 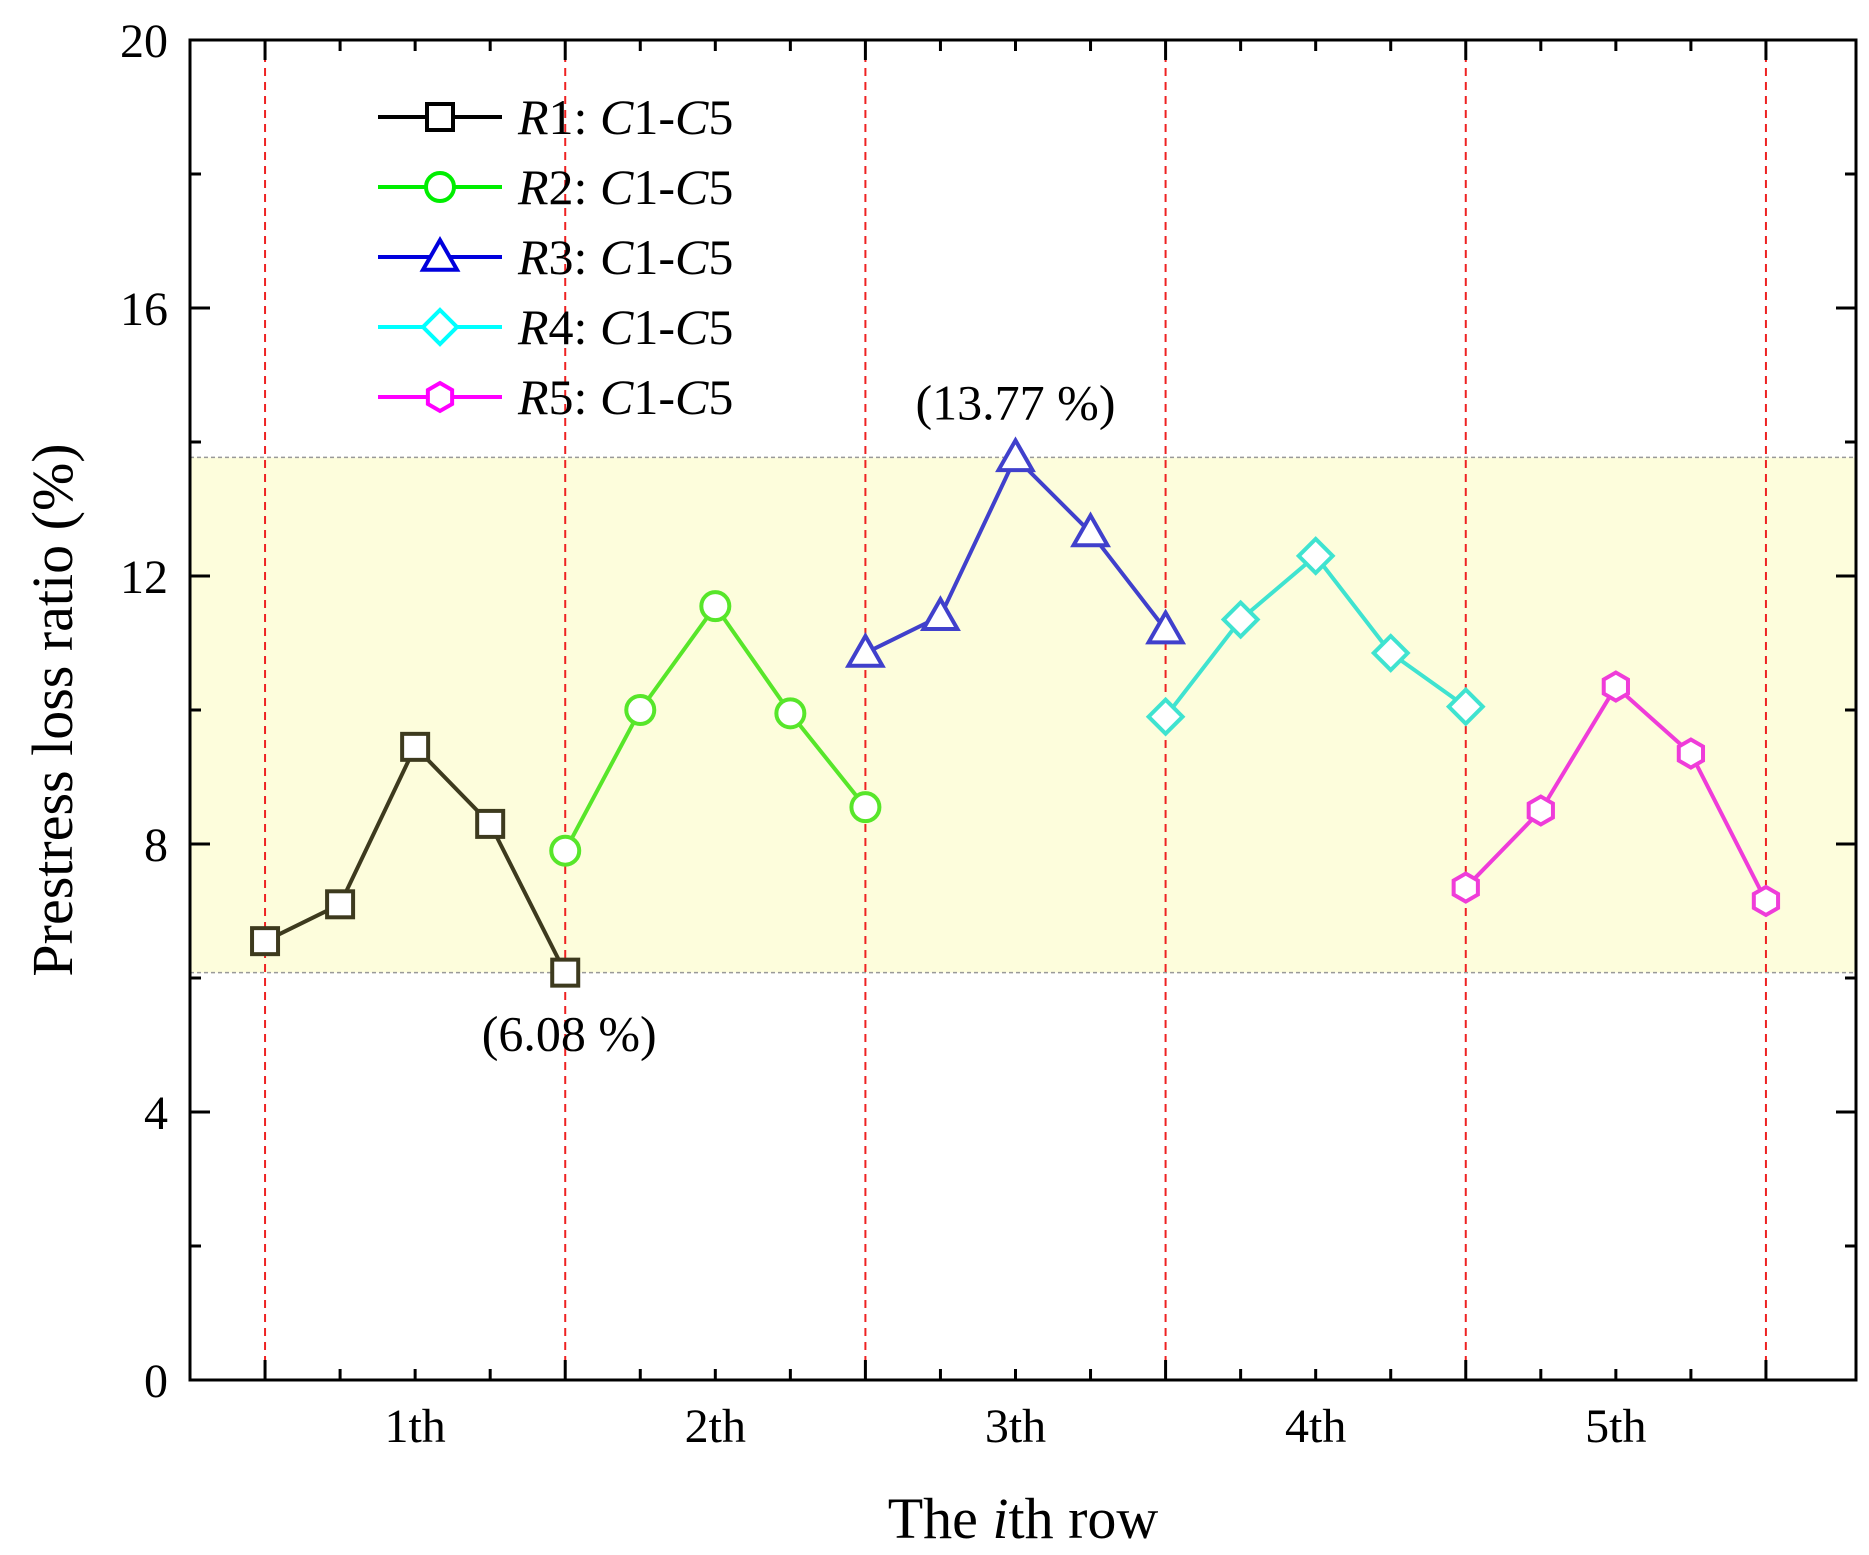 I want to click on y-tick-label: 4, so click(x=156, y=1113).